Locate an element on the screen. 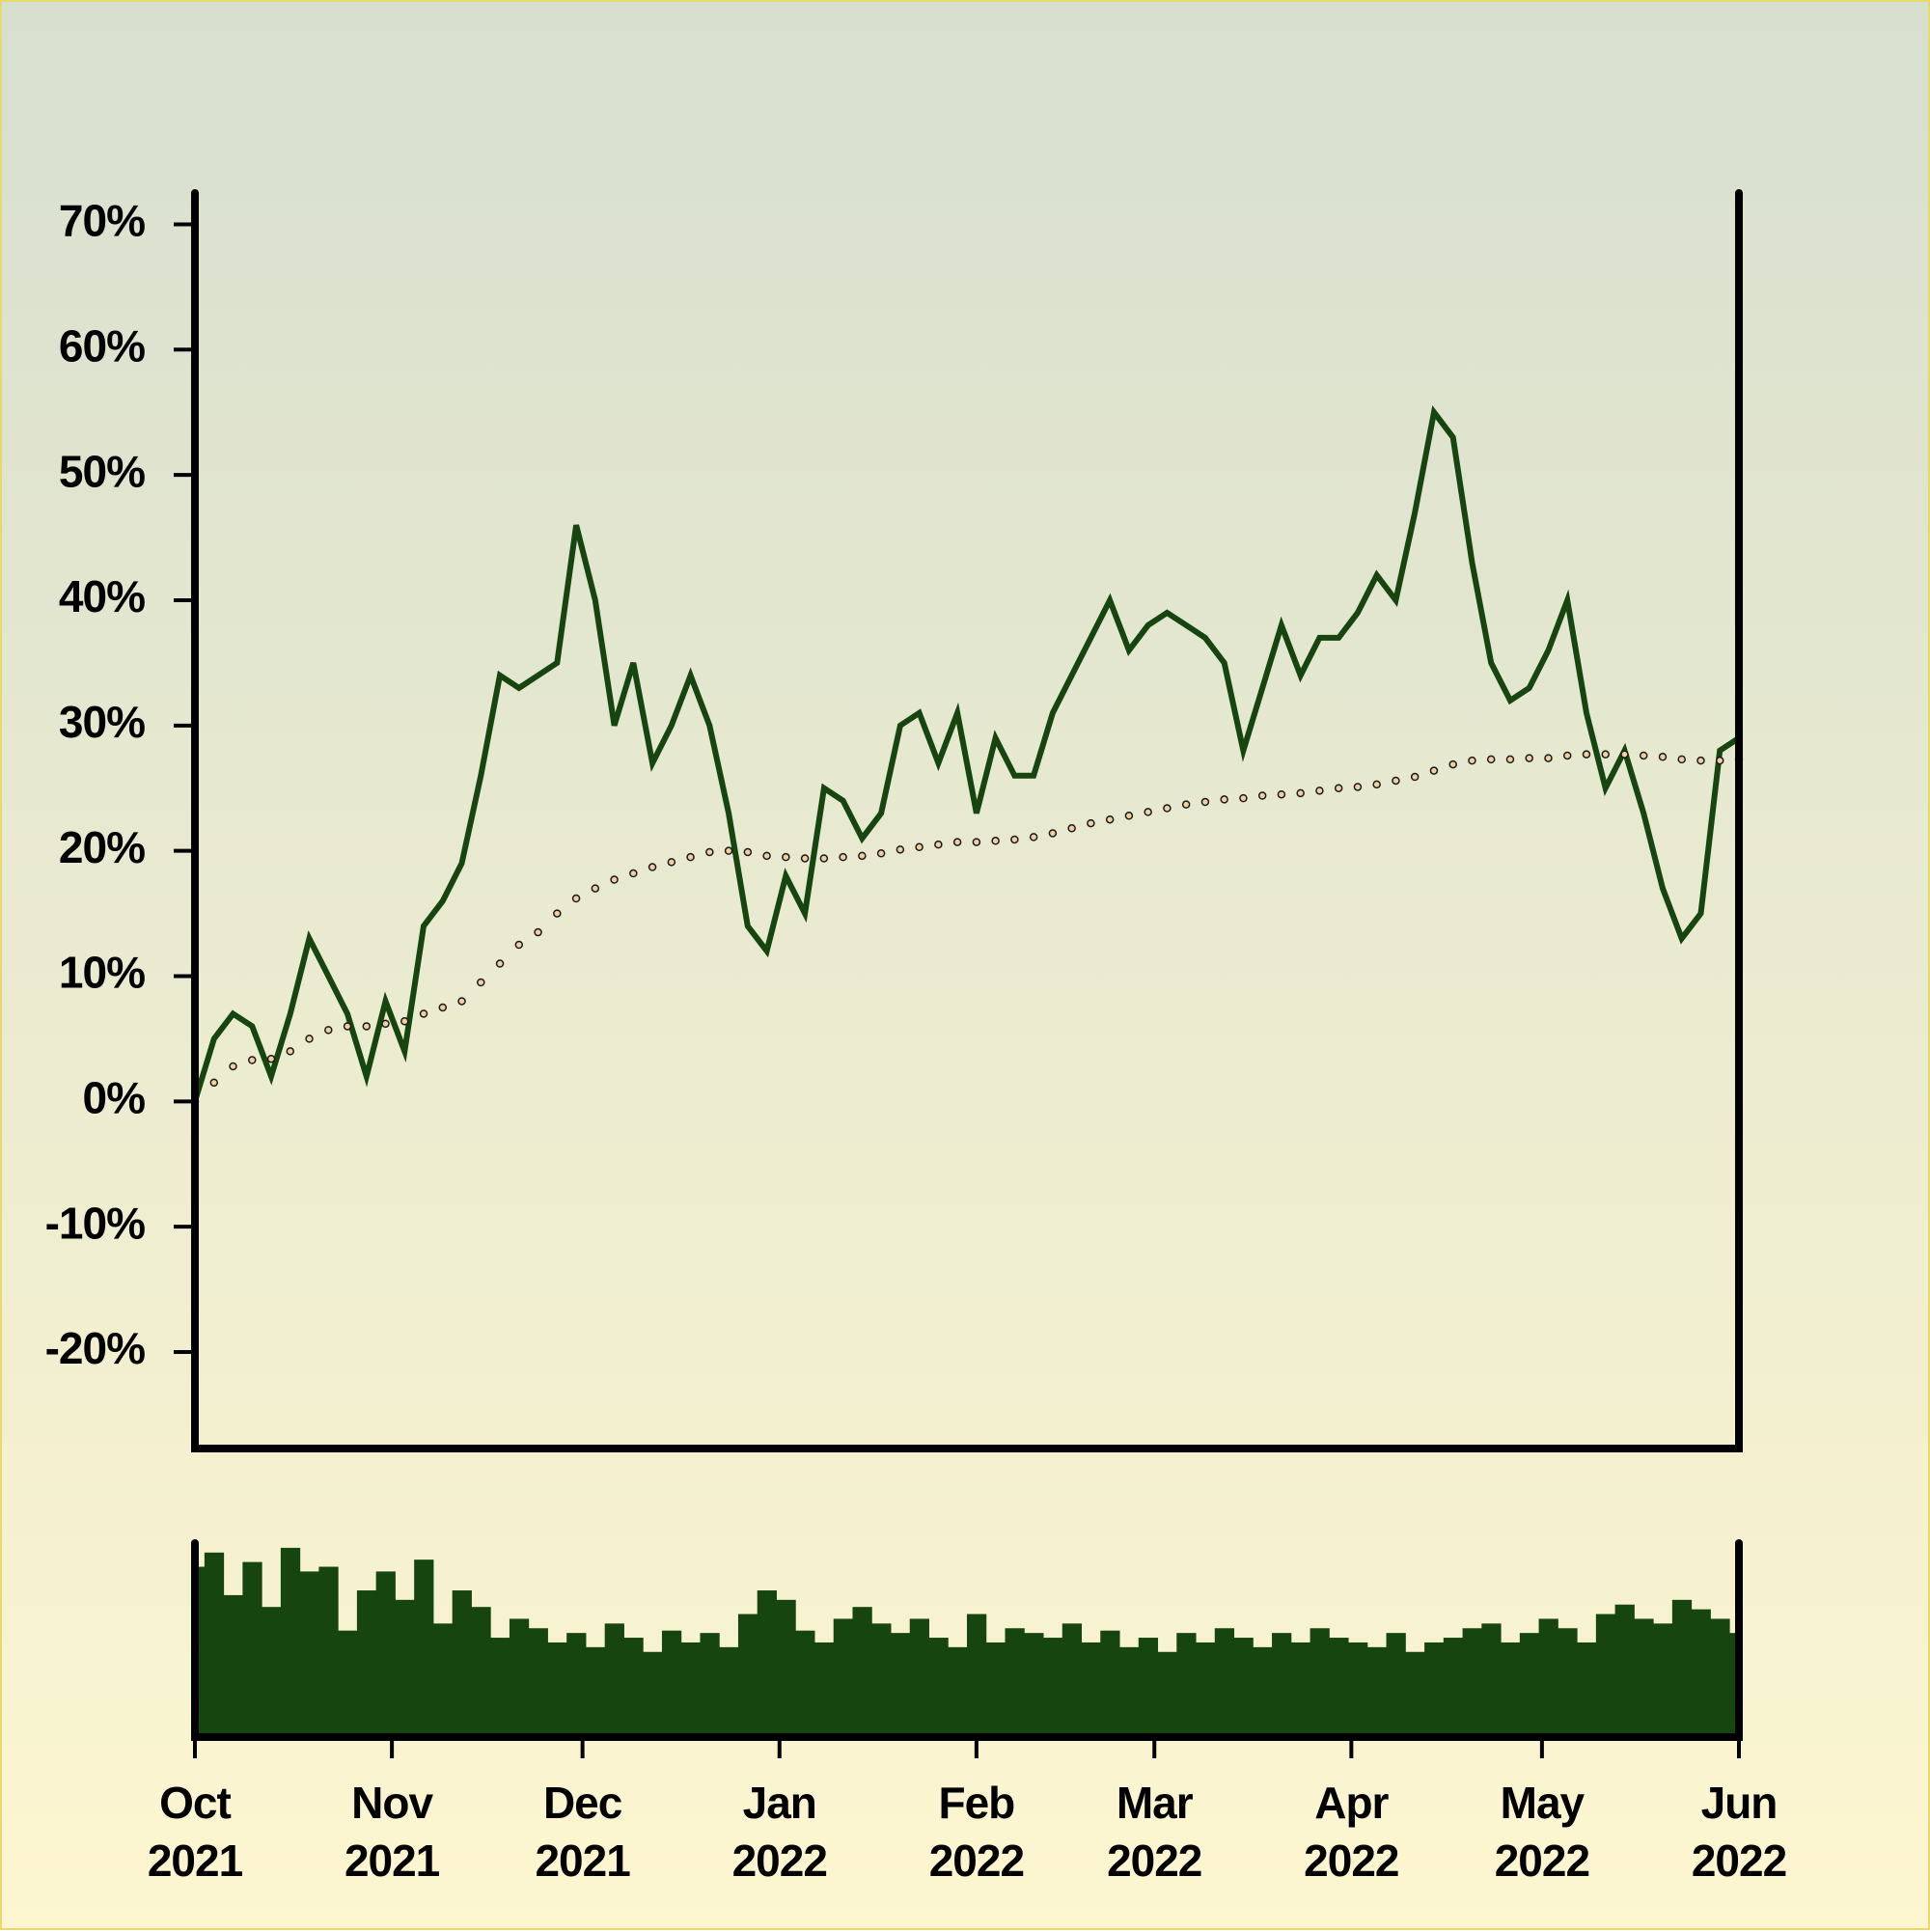  y-tick-label: 10% is located at coordinates (102, 973).